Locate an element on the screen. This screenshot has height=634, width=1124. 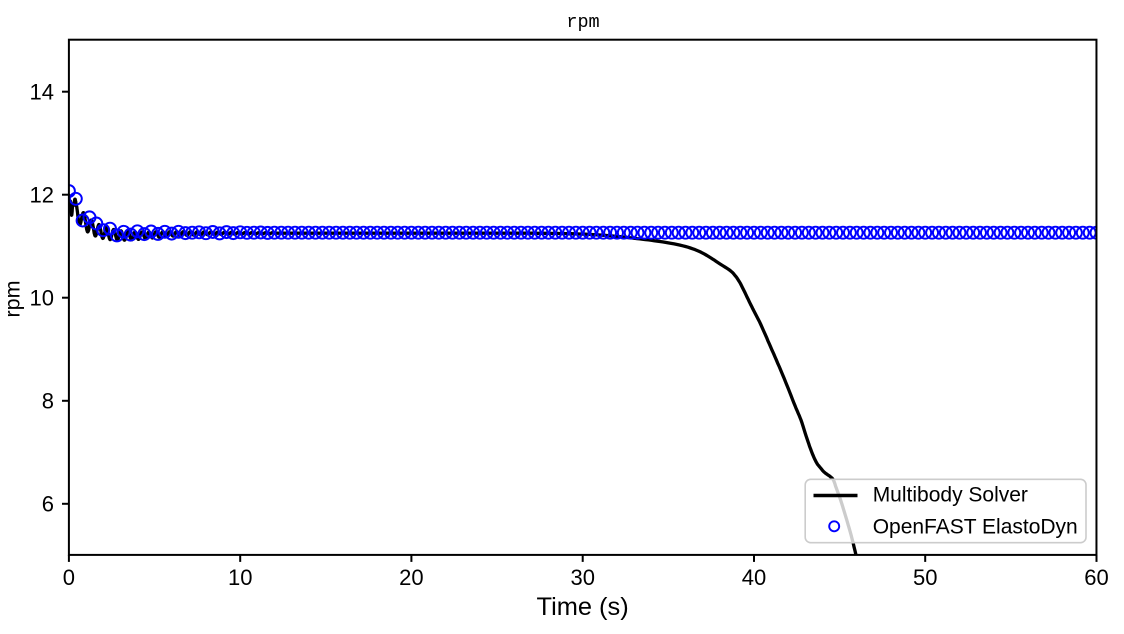
svg-text: 6 is located at coordinates (48, 503).